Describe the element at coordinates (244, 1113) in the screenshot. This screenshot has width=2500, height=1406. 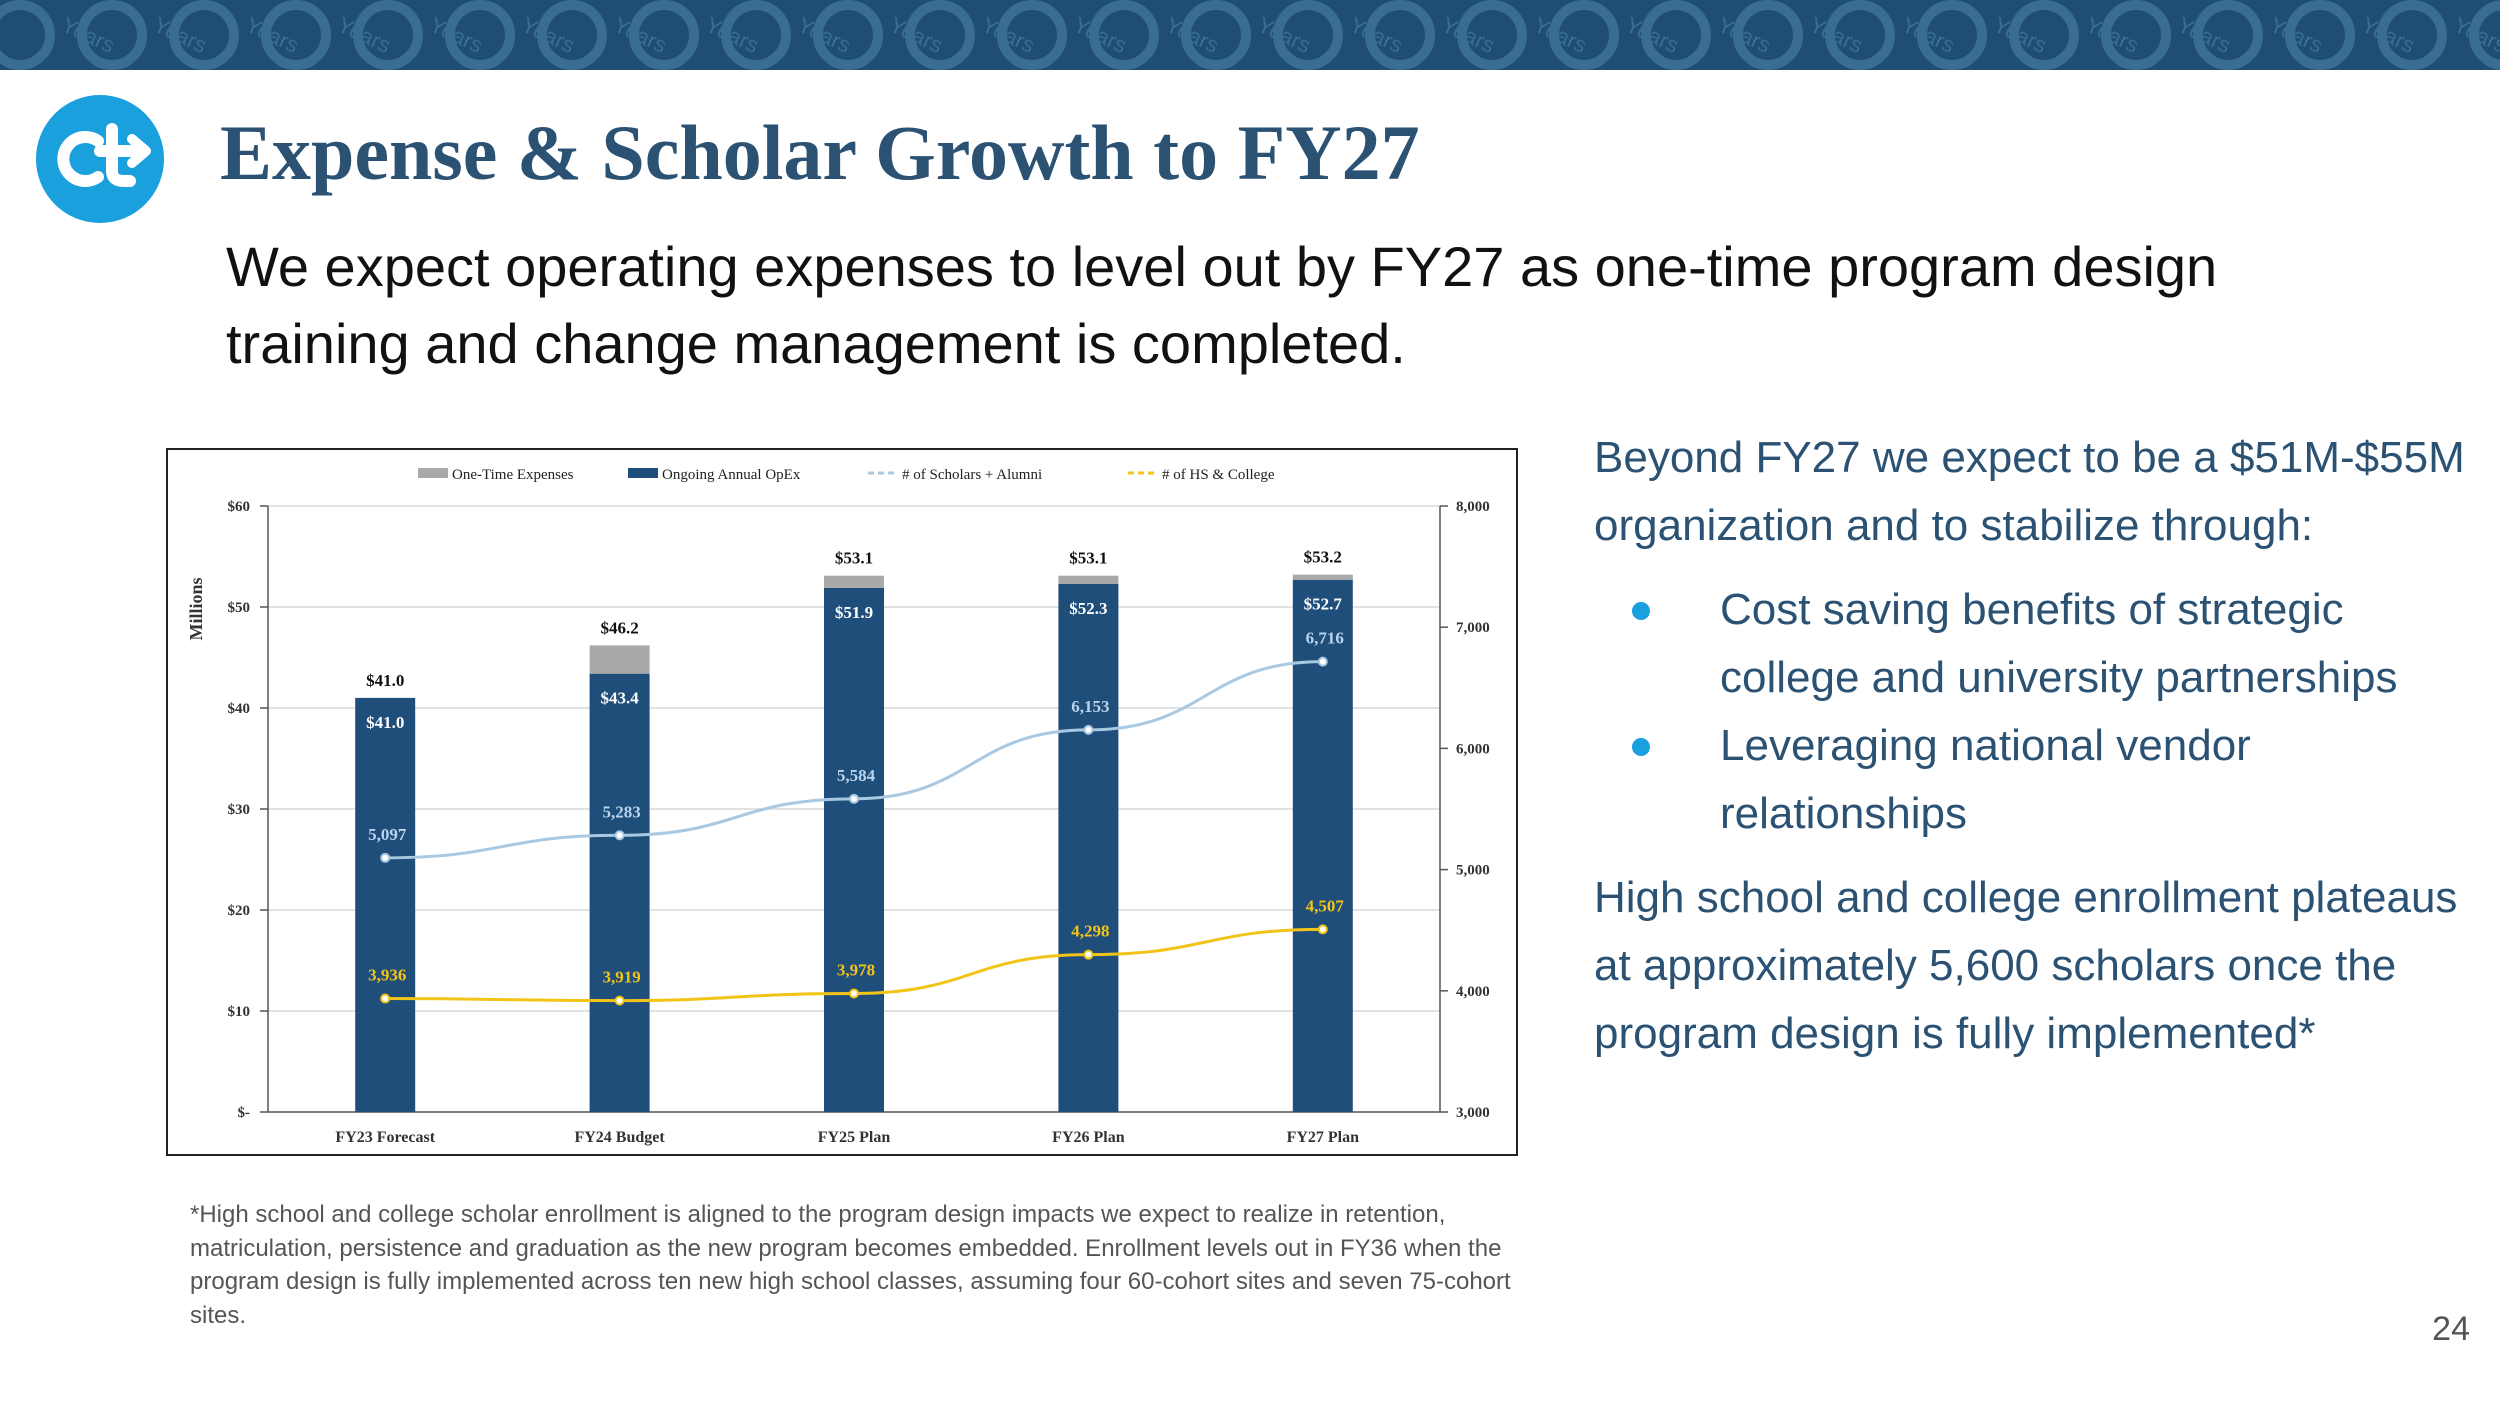
I see `y-tick-label: $-` at that location.